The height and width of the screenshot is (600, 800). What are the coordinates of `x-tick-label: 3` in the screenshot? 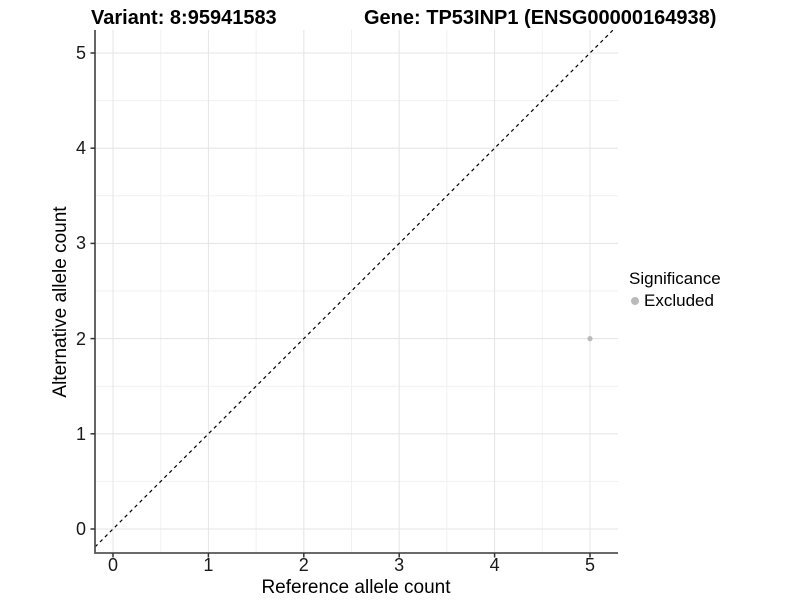 It's located at (399, 565).